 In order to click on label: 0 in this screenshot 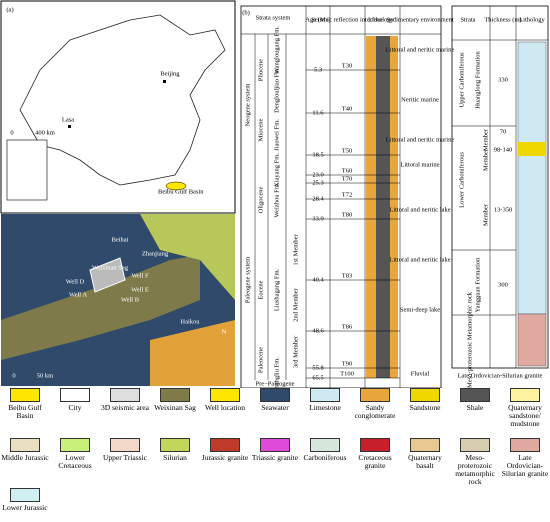, I will do `click(13, 375)`.